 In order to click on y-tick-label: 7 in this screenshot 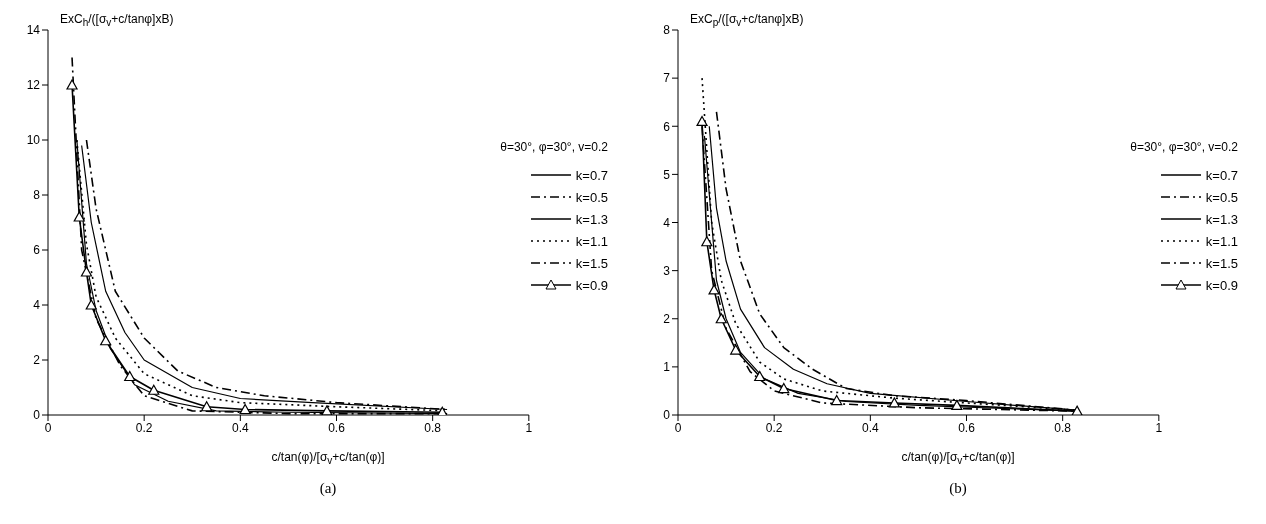, I will do `click(667, 78)`.